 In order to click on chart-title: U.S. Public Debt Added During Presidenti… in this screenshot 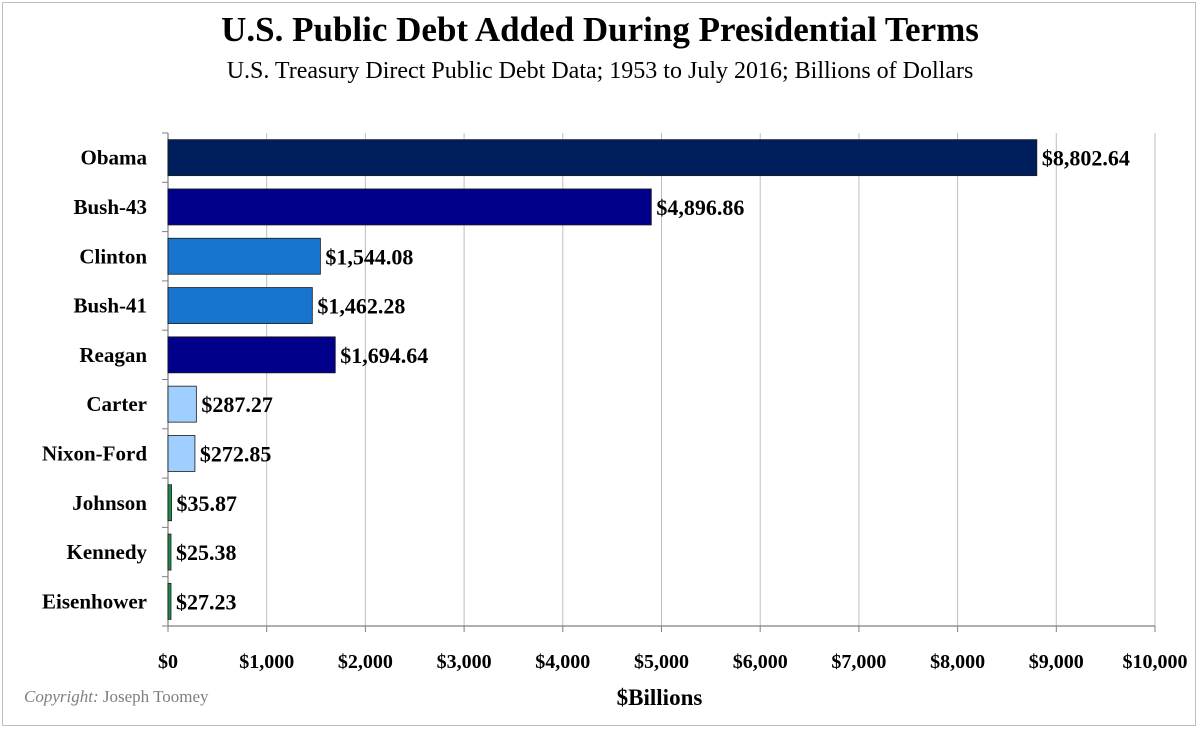, I will do `click(600, 29)`.